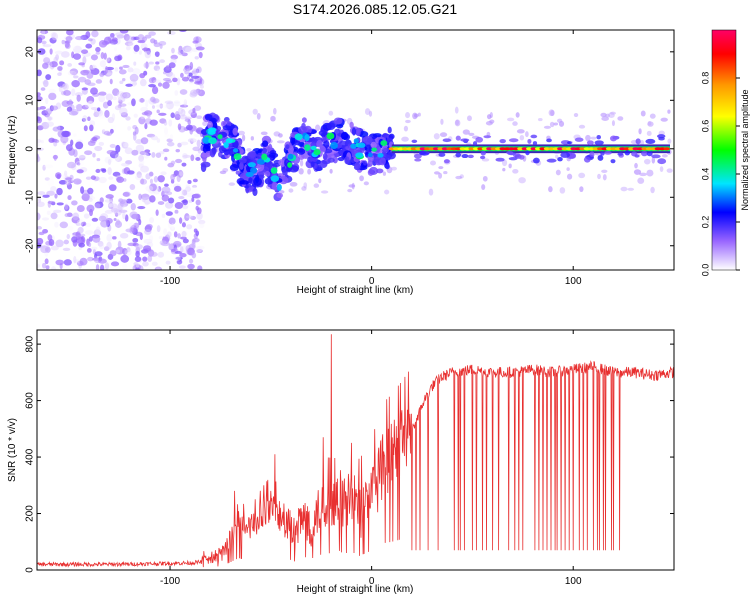  Describe the element at coordinates (30, 100) in the screenshot. I see `y-tick-label: 10` at that location.